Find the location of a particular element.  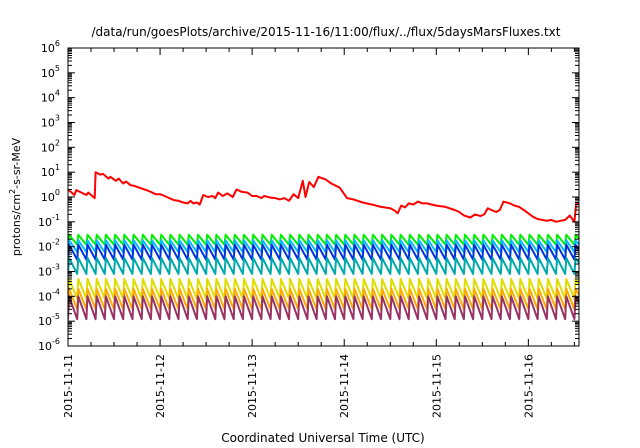

x-tick-label: 2015-11-16 is located at coordinates (528, 386).